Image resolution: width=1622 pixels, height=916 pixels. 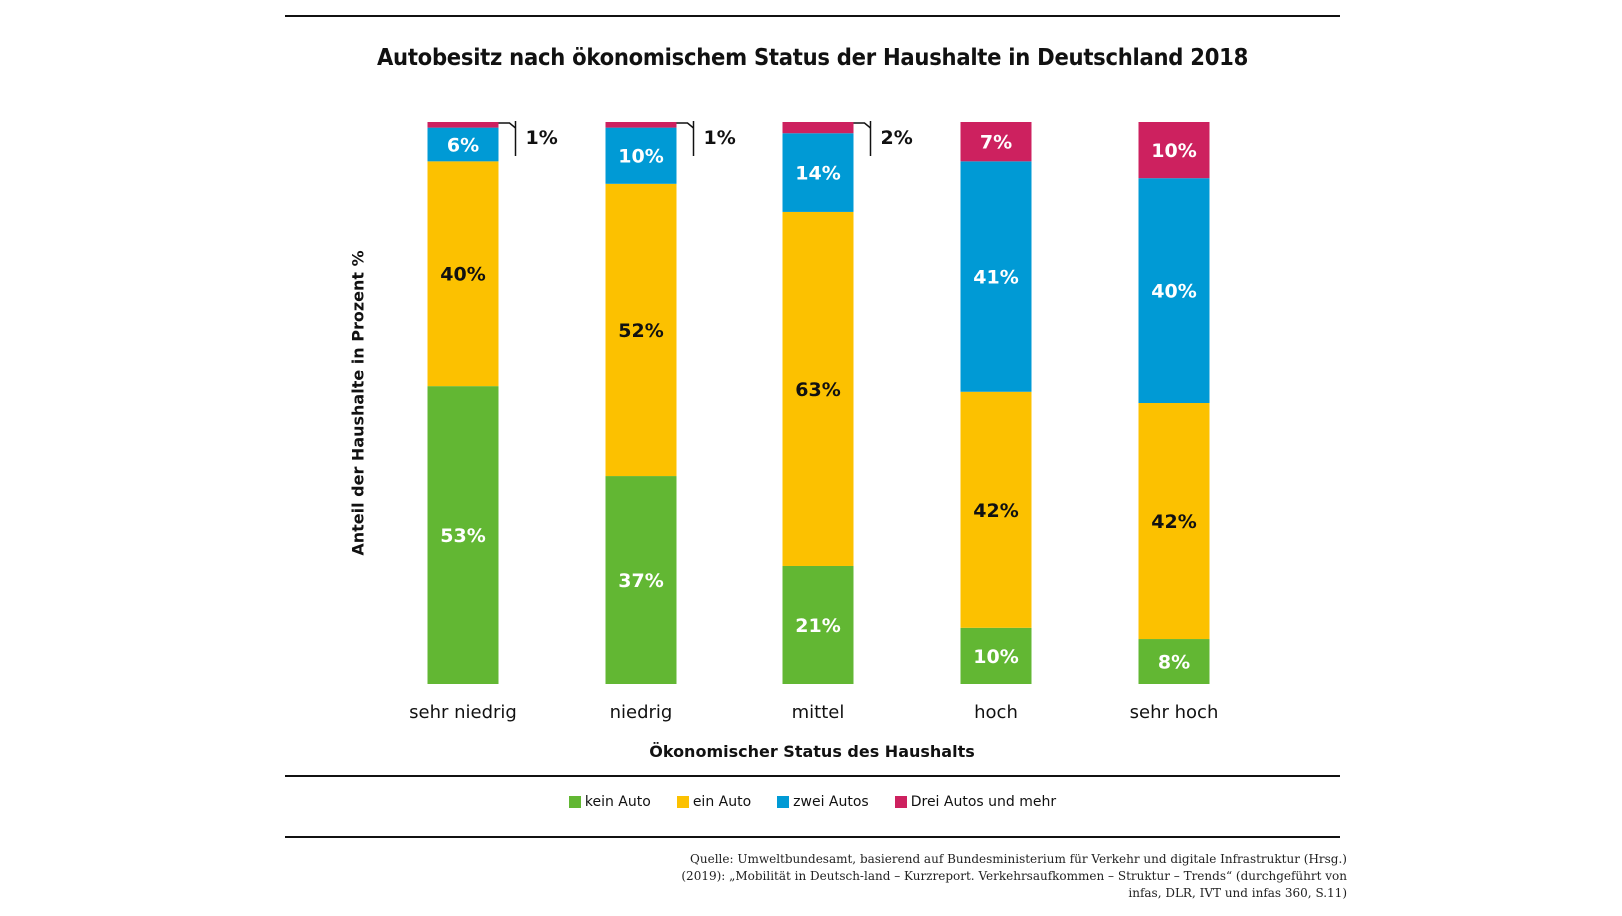 I want to click on legend-item: kein Auto, so click(x=609, y=802).